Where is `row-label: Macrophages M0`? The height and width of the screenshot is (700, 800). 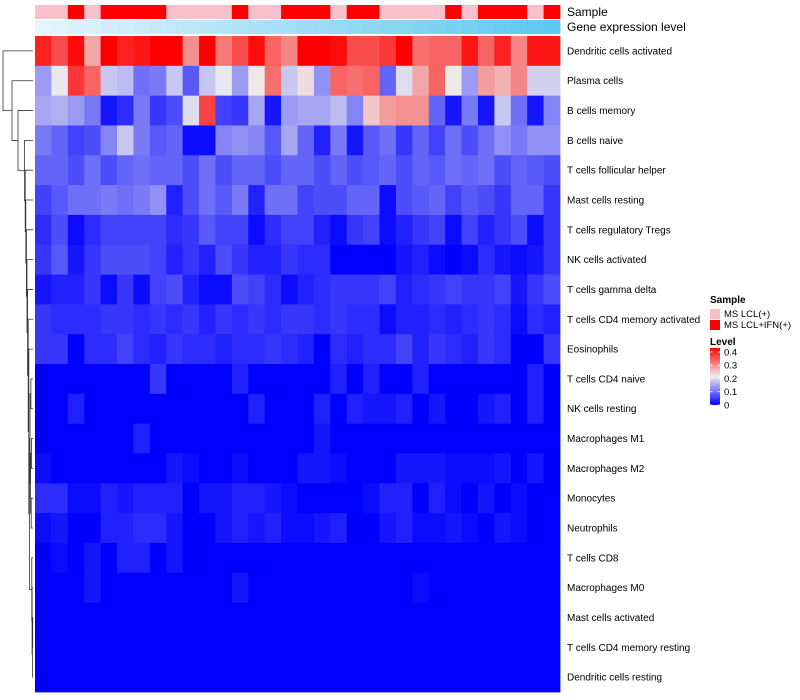
row-label: Macrophages M0 is located at coordinates (606, 588).